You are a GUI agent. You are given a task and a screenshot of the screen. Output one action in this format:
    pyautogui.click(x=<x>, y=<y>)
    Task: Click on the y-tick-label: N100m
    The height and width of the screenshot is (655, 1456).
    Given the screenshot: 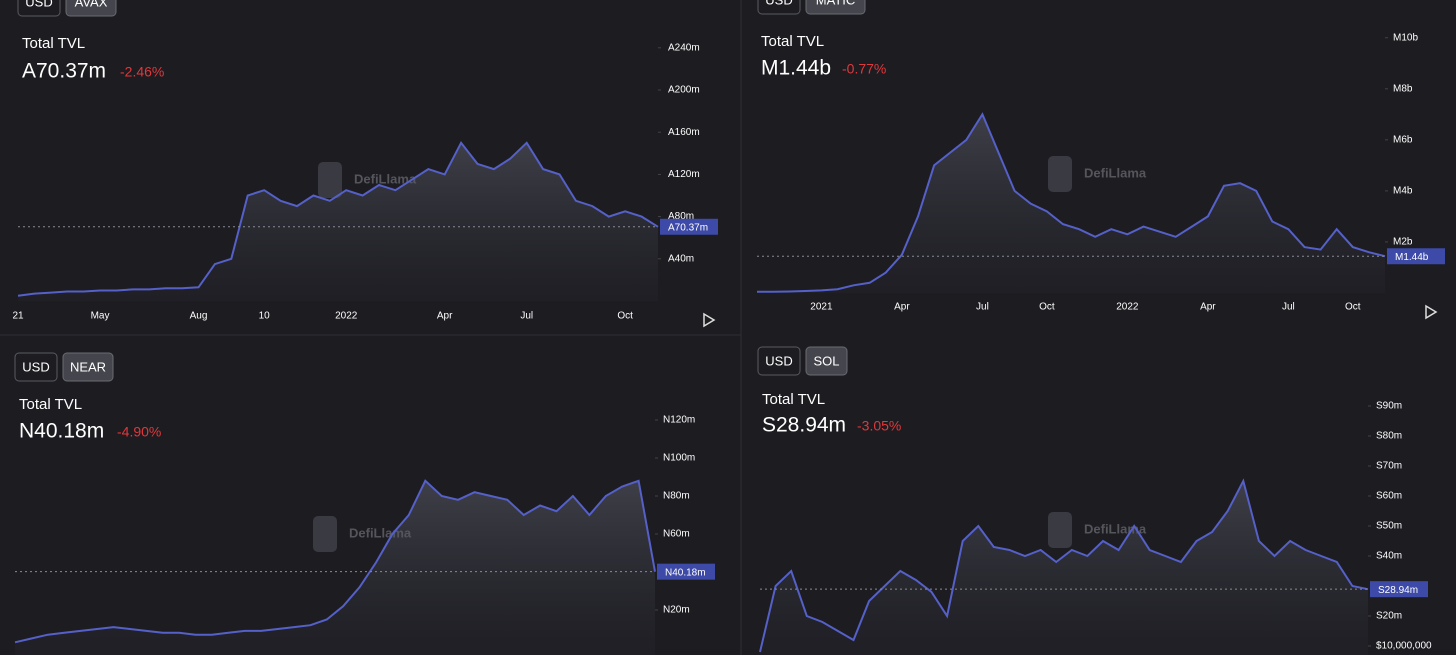 What is the action you would take?
    pyautogui.click(x=679, y=458)
    